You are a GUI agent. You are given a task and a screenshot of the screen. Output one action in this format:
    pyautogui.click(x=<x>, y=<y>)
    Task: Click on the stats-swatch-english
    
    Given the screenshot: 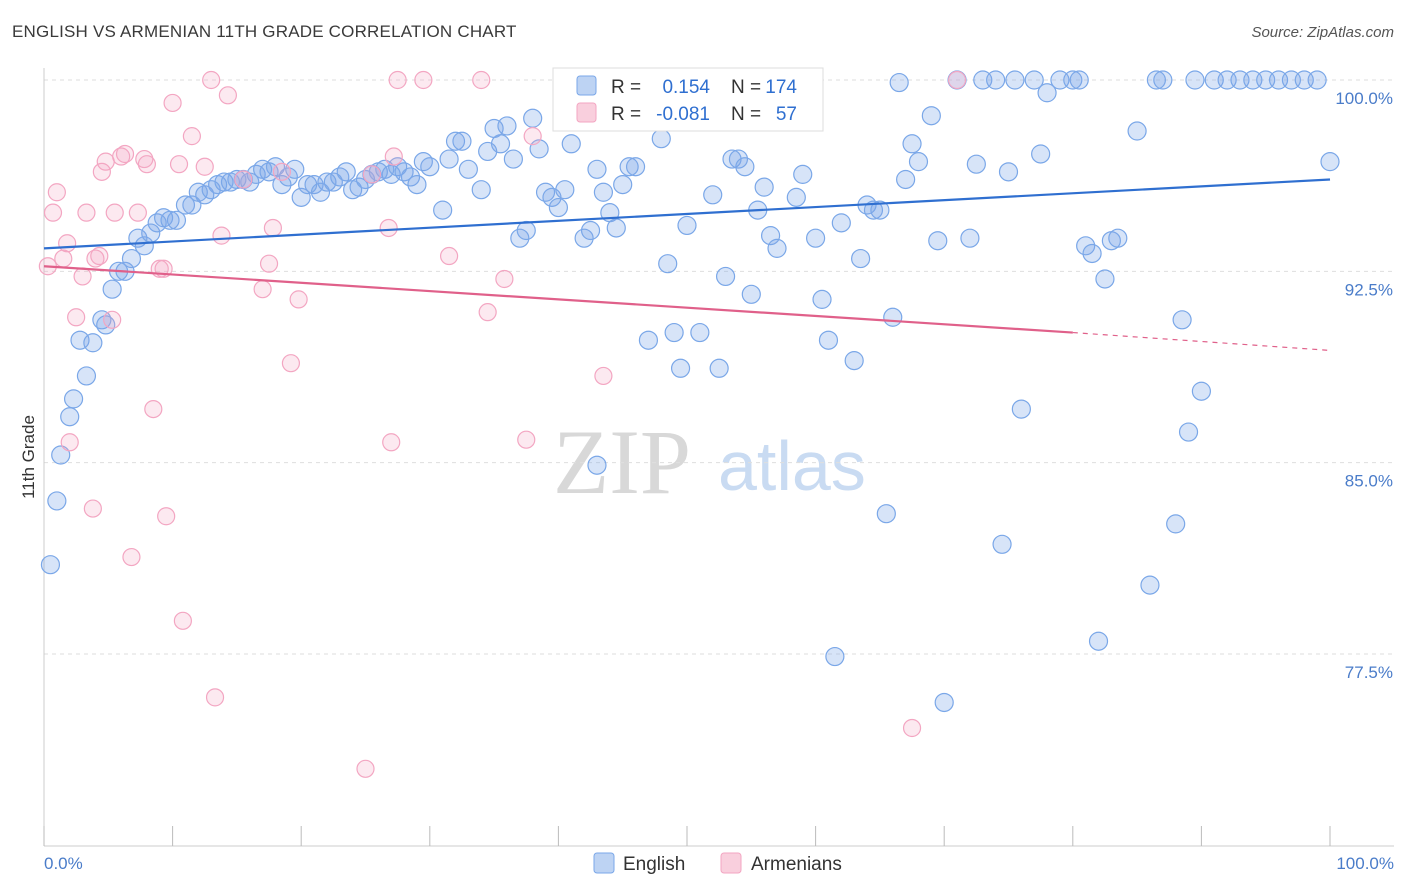 What is the action you would take?
    pyautogui.click(x=586, y=85)
    